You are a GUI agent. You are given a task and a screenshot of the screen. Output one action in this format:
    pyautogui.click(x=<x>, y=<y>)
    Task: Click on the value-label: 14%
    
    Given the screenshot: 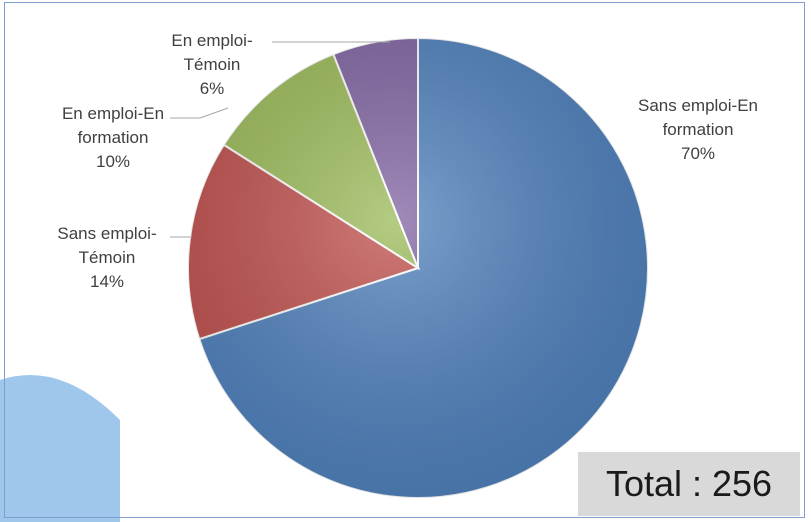 What is the action you would take?
    pyautogui.click(x=107, y=281)
    